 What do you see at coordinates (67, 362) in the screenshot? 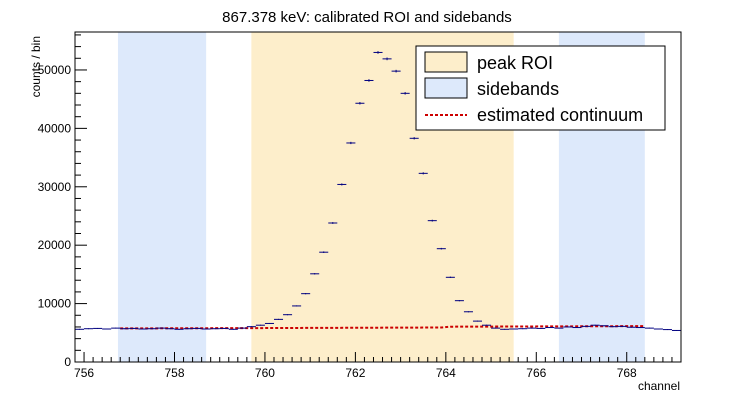
I see `y-tick-label: 0` at bounding box center [67, 362].